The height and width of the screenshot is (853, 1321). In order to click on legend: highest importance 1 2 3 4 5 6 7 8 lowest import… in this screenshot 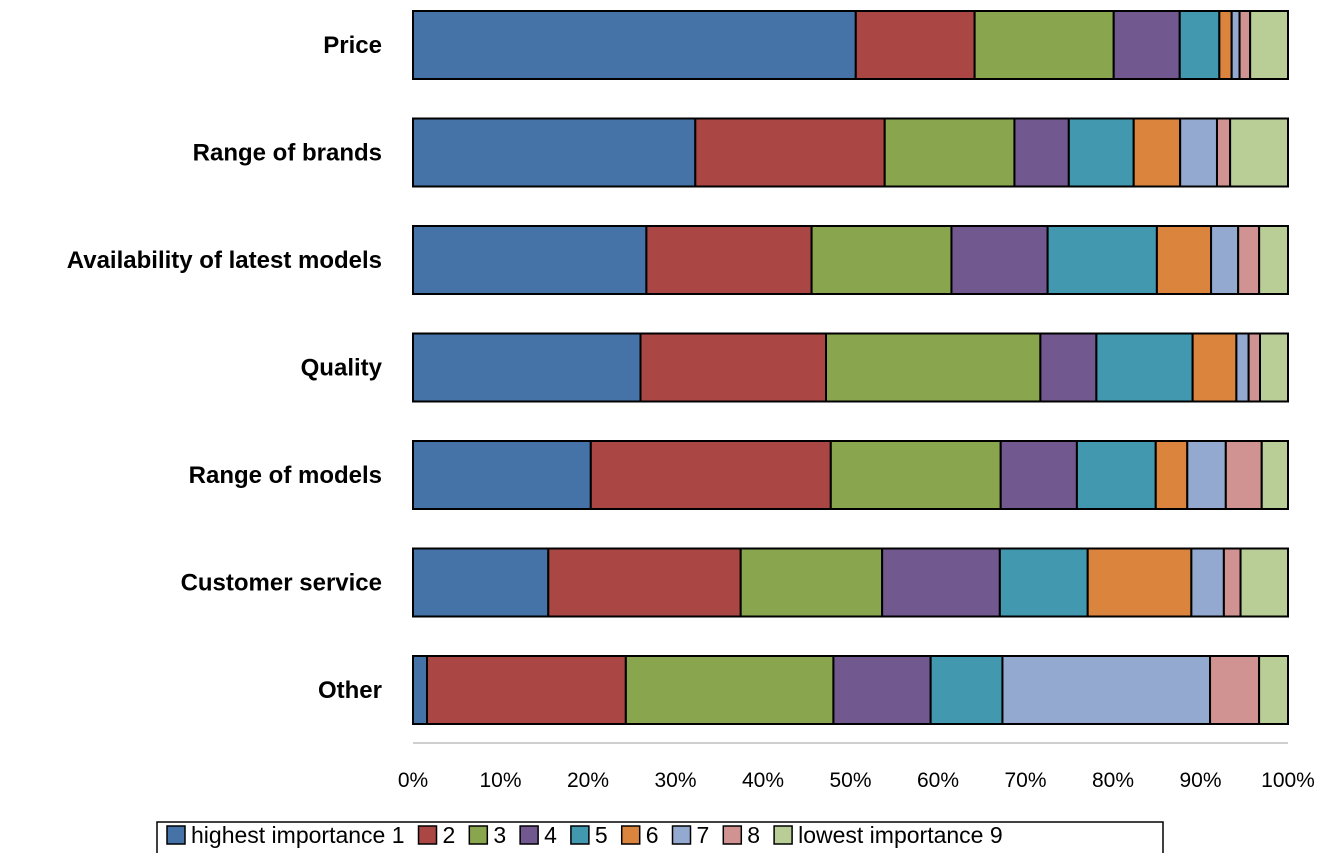, I will do `click(660, 837)`.